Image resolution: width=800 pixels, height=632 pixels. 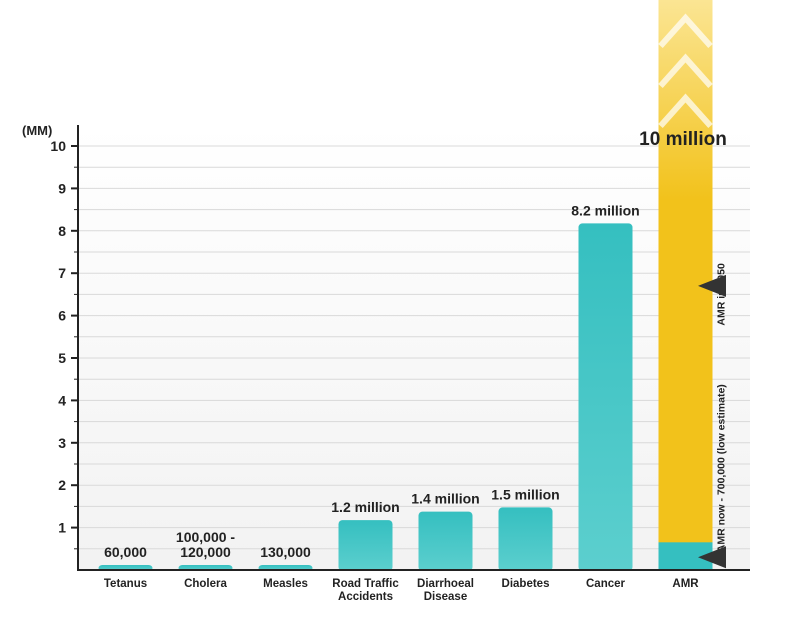 I want to click on y-tick-label: 8, so click(x=62, y=231).